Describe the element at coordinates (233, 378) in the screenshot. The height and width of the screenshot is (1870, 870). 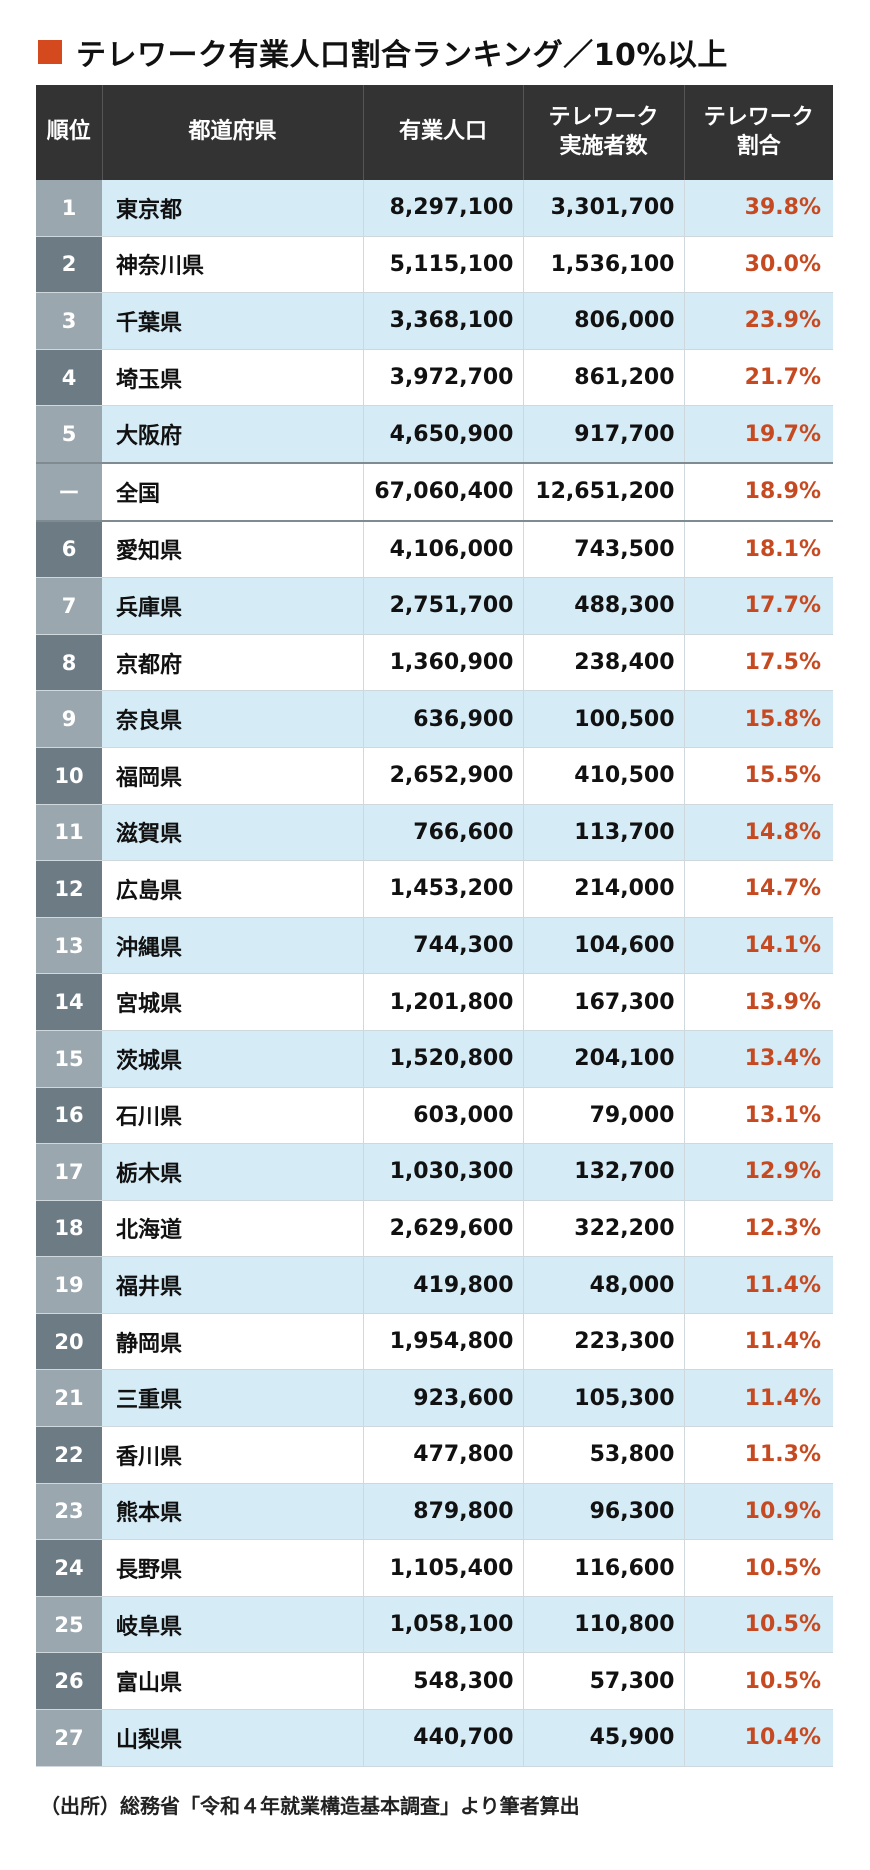
I see `prefecture-cell: 埼玉県` at that location.